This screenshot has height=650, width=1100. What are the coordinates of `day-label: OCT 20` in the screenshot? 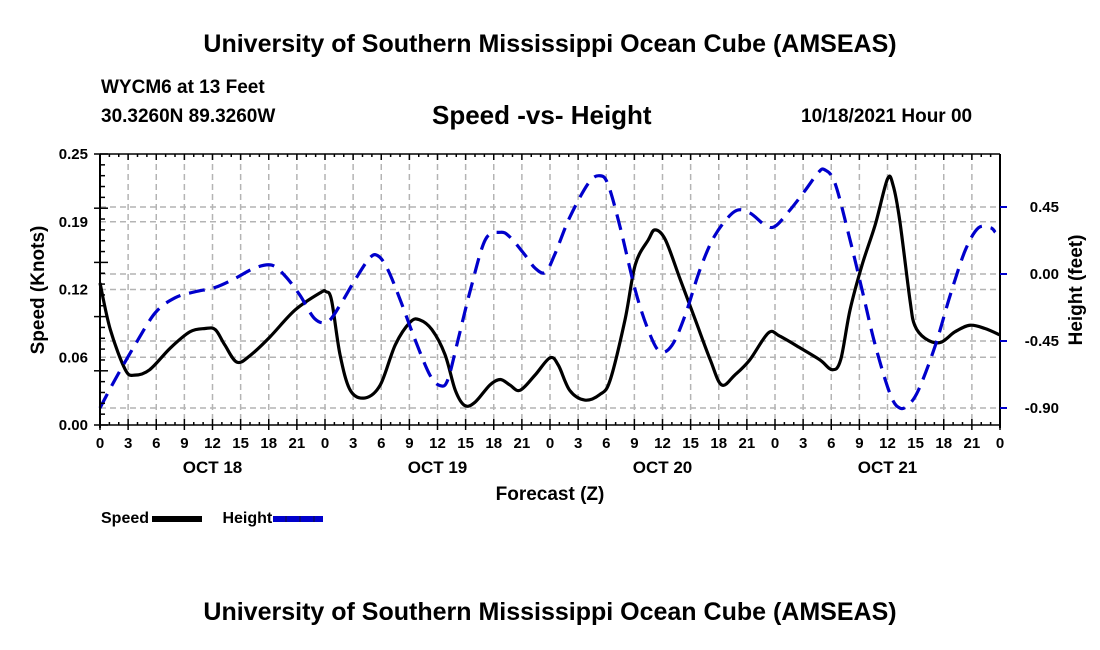 It's located at (663, 467).